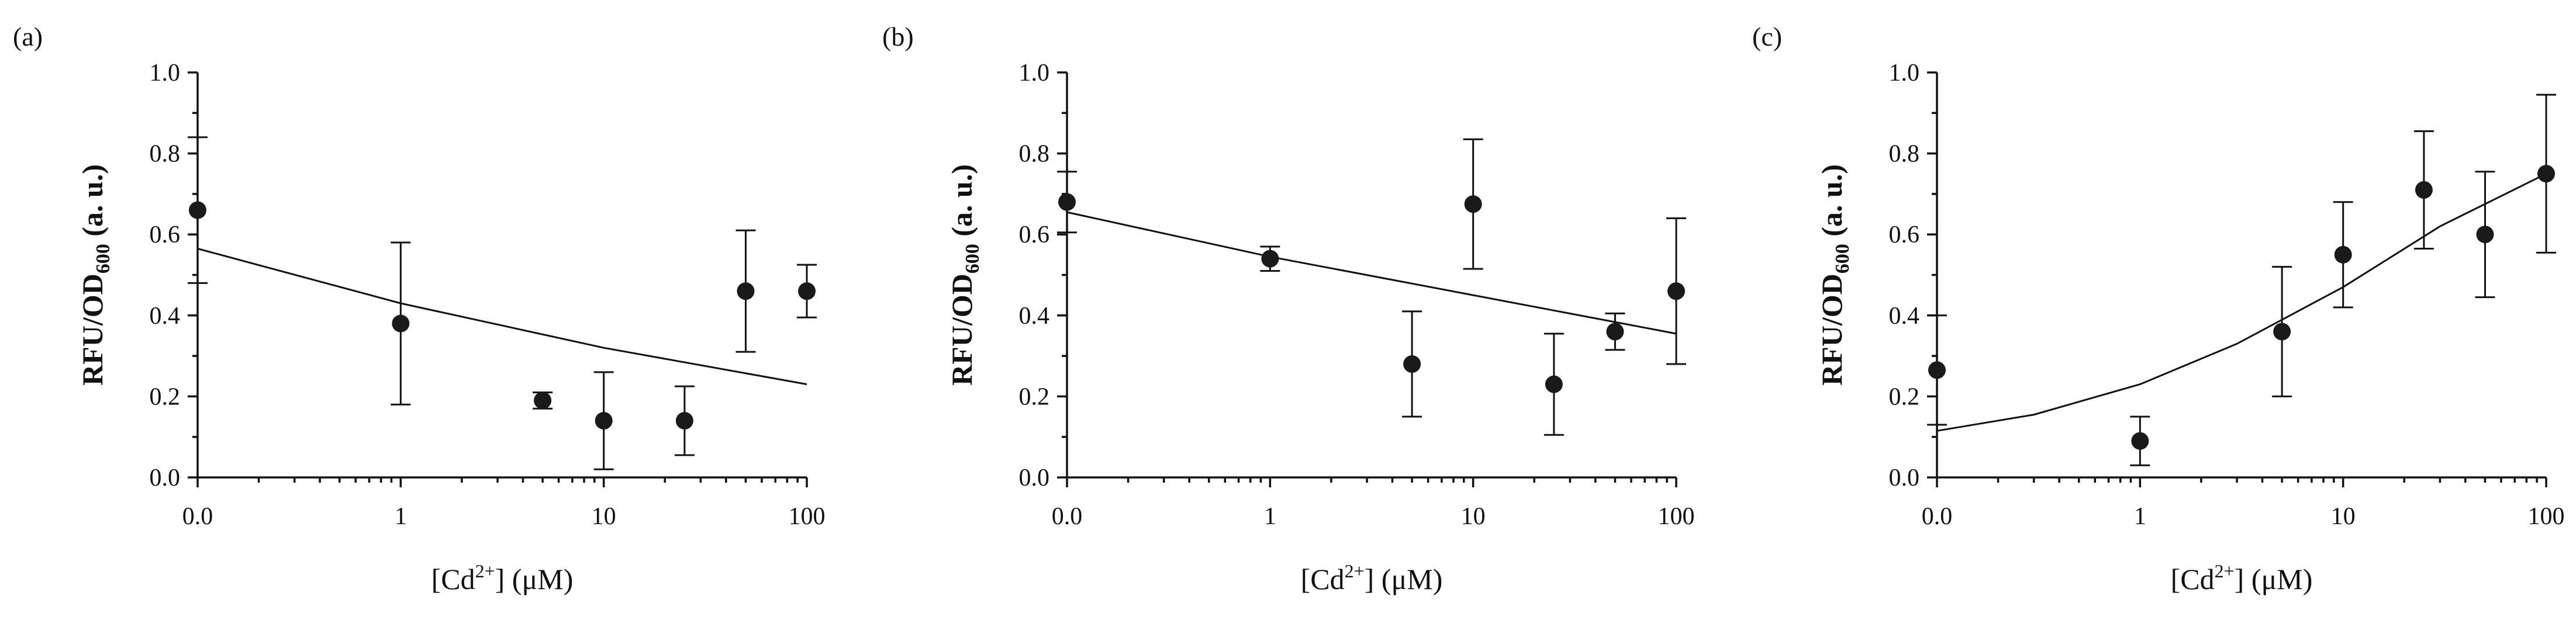 Image resolution: width=2576 pixels, height=620 pixels. Describe the element at coordinates (28, 36) in the screenshot. I see `panel-label: (a)` at that location.